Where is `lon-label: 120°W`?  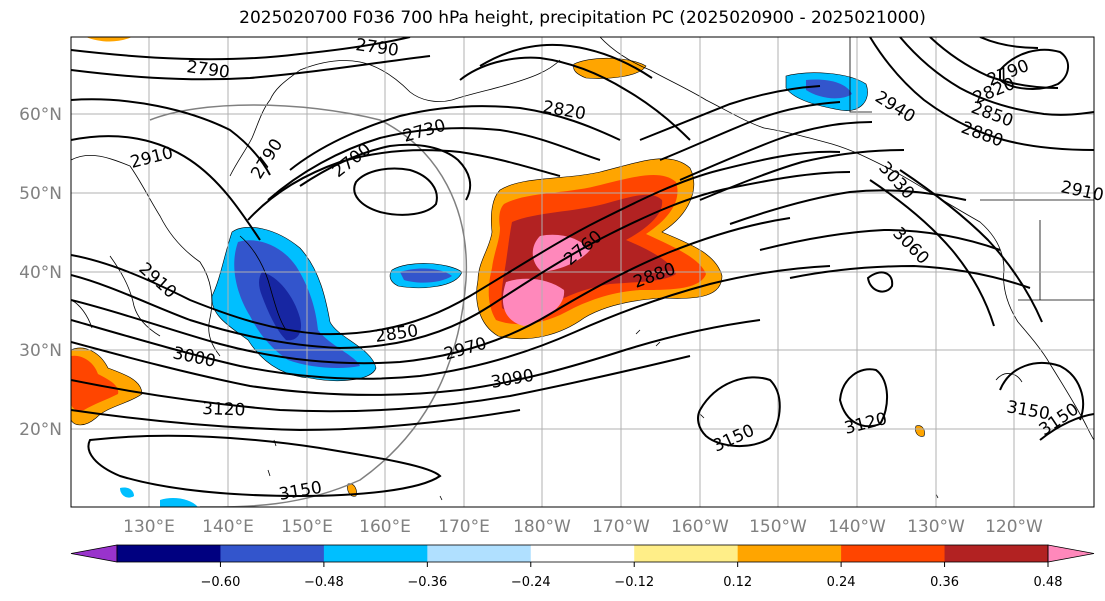 lon-label: 120°W is located at coordinates (1014, 527).